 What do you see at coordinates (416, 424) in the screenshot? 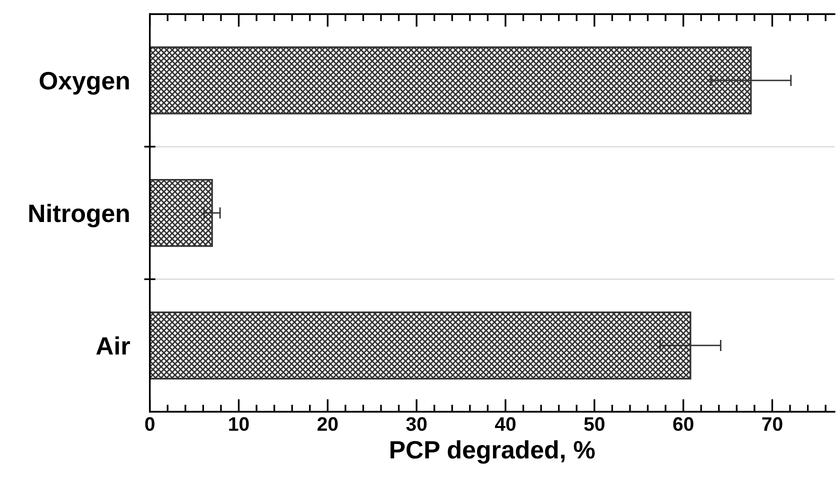
I see `x-tick-label: 30` at bounding box center [416, 424].